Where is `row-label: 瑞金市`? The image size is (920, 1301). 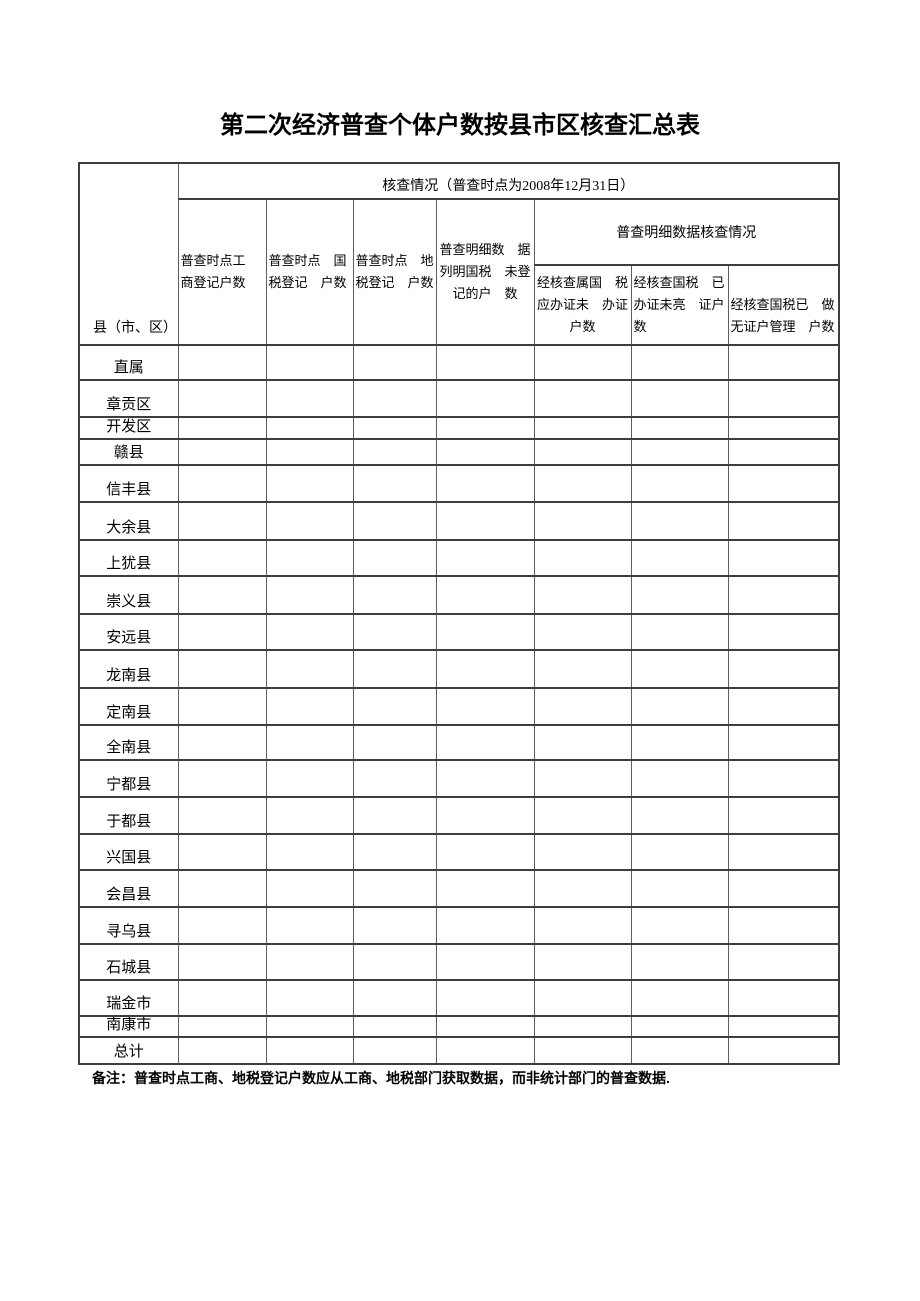
row-label: 瑞金市 is located at coordinates (128, 998).